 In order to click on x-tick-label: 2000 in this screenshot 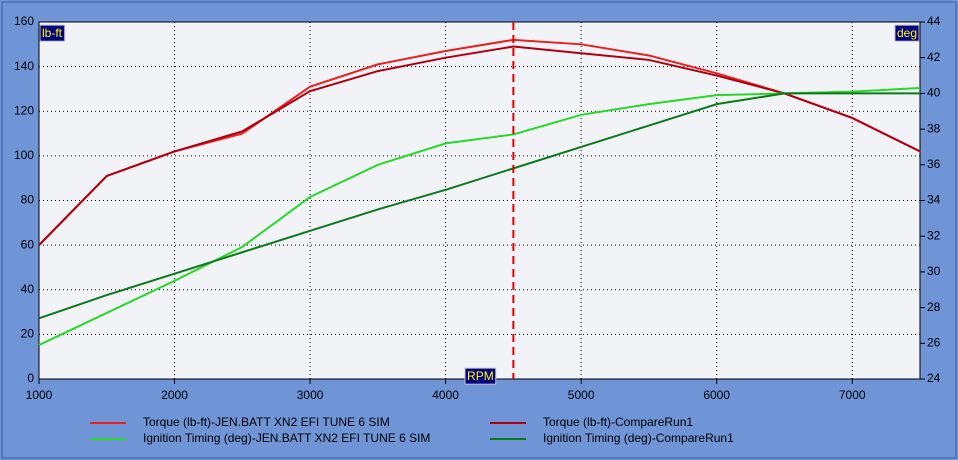, I will do `click(174, 395)`.